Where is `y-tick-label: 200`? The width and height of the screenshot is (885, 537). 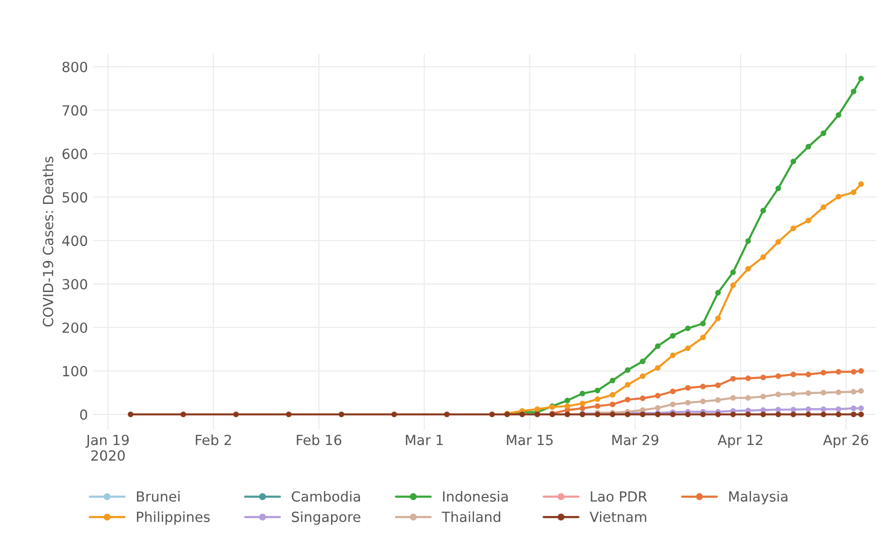 y-tick-label: 200 is located at coordinates (75, 327).